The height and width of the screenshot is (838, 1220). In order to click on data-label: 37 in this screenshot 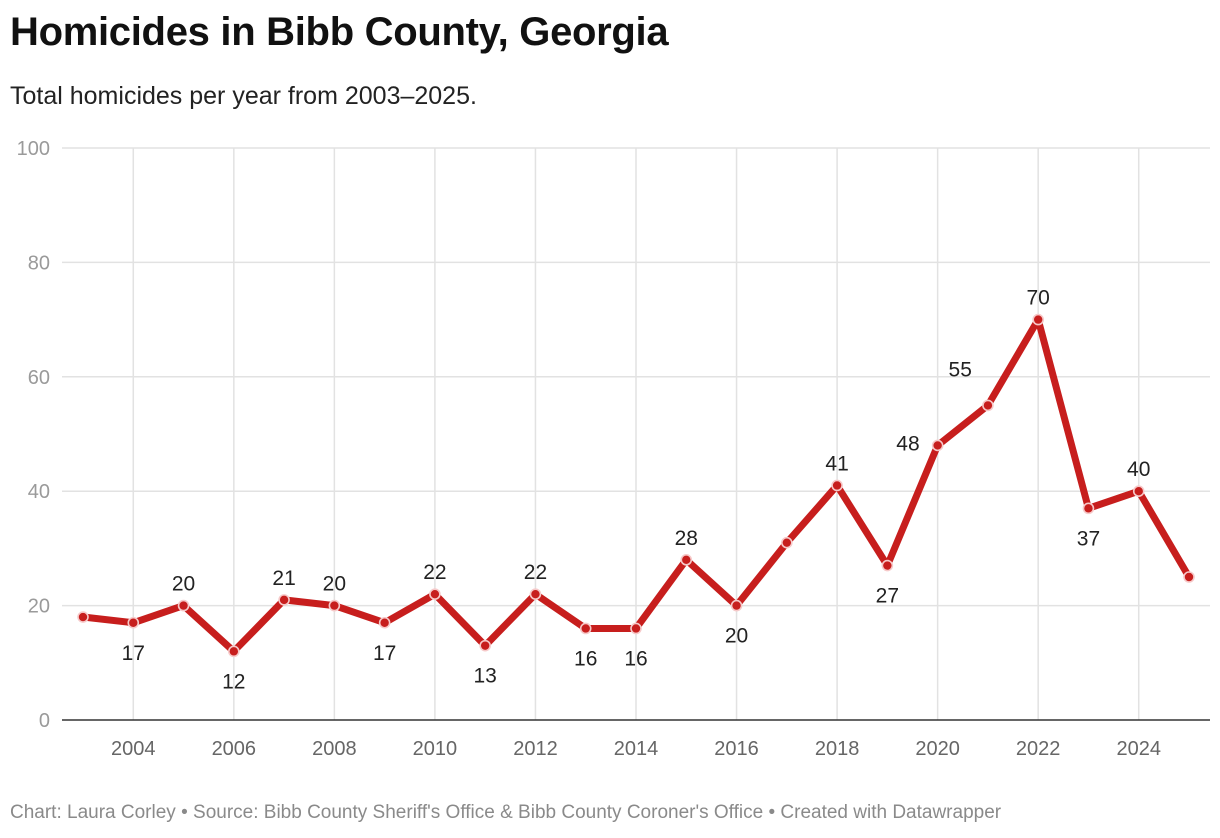, I will do `click(1088, 538)`.